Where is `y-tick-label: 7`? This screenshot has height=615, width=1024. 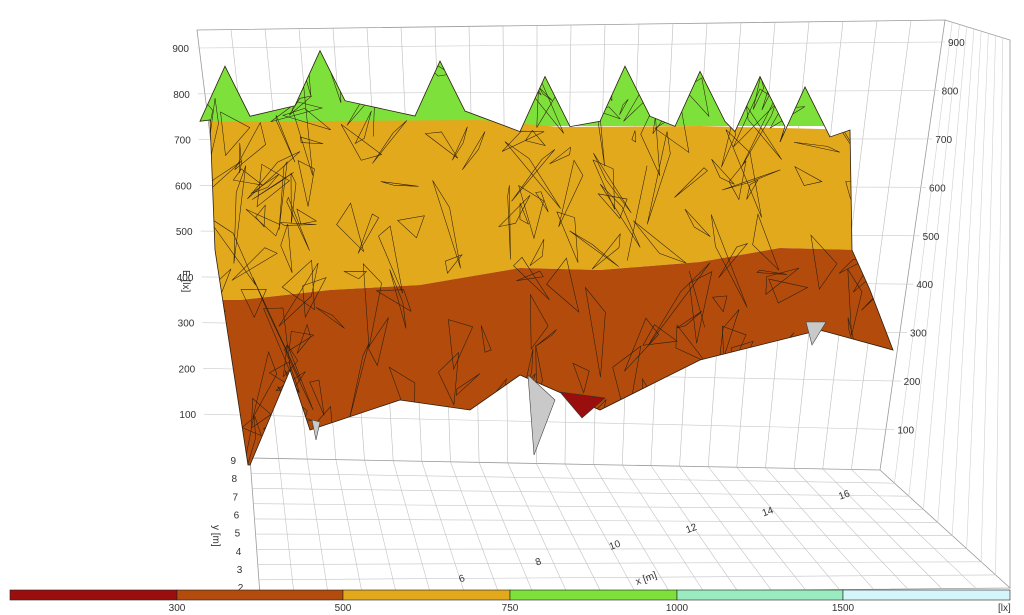
y-tick-label: 7 is located at coordinates (236, 497).